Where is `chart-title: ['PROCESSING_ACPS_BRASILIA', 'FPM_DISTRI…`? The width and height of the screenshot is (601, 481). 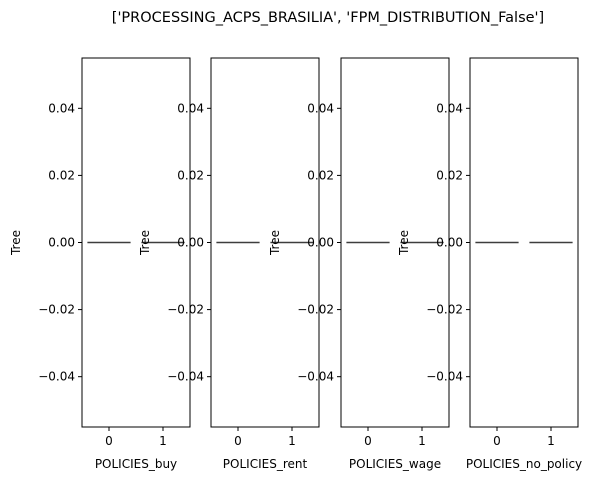 chart-title: ['PROCESSING_ACPS_BRASILIA', 'FPM_DISTRI… is located at coordinates (328, 18).